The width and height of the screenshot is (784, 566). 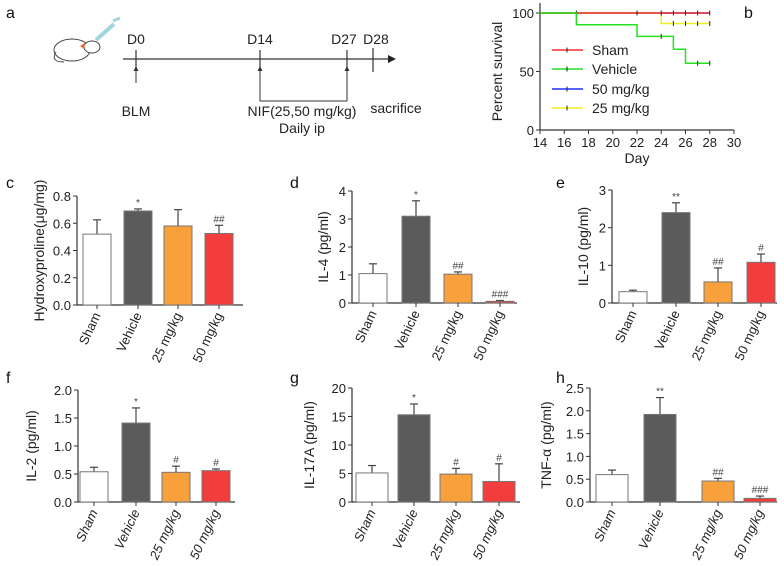 What do you see at coordinates (63, 418) in the screenshot?
I see `y-tick-label: 1.5` at bounding box center [63, 418].